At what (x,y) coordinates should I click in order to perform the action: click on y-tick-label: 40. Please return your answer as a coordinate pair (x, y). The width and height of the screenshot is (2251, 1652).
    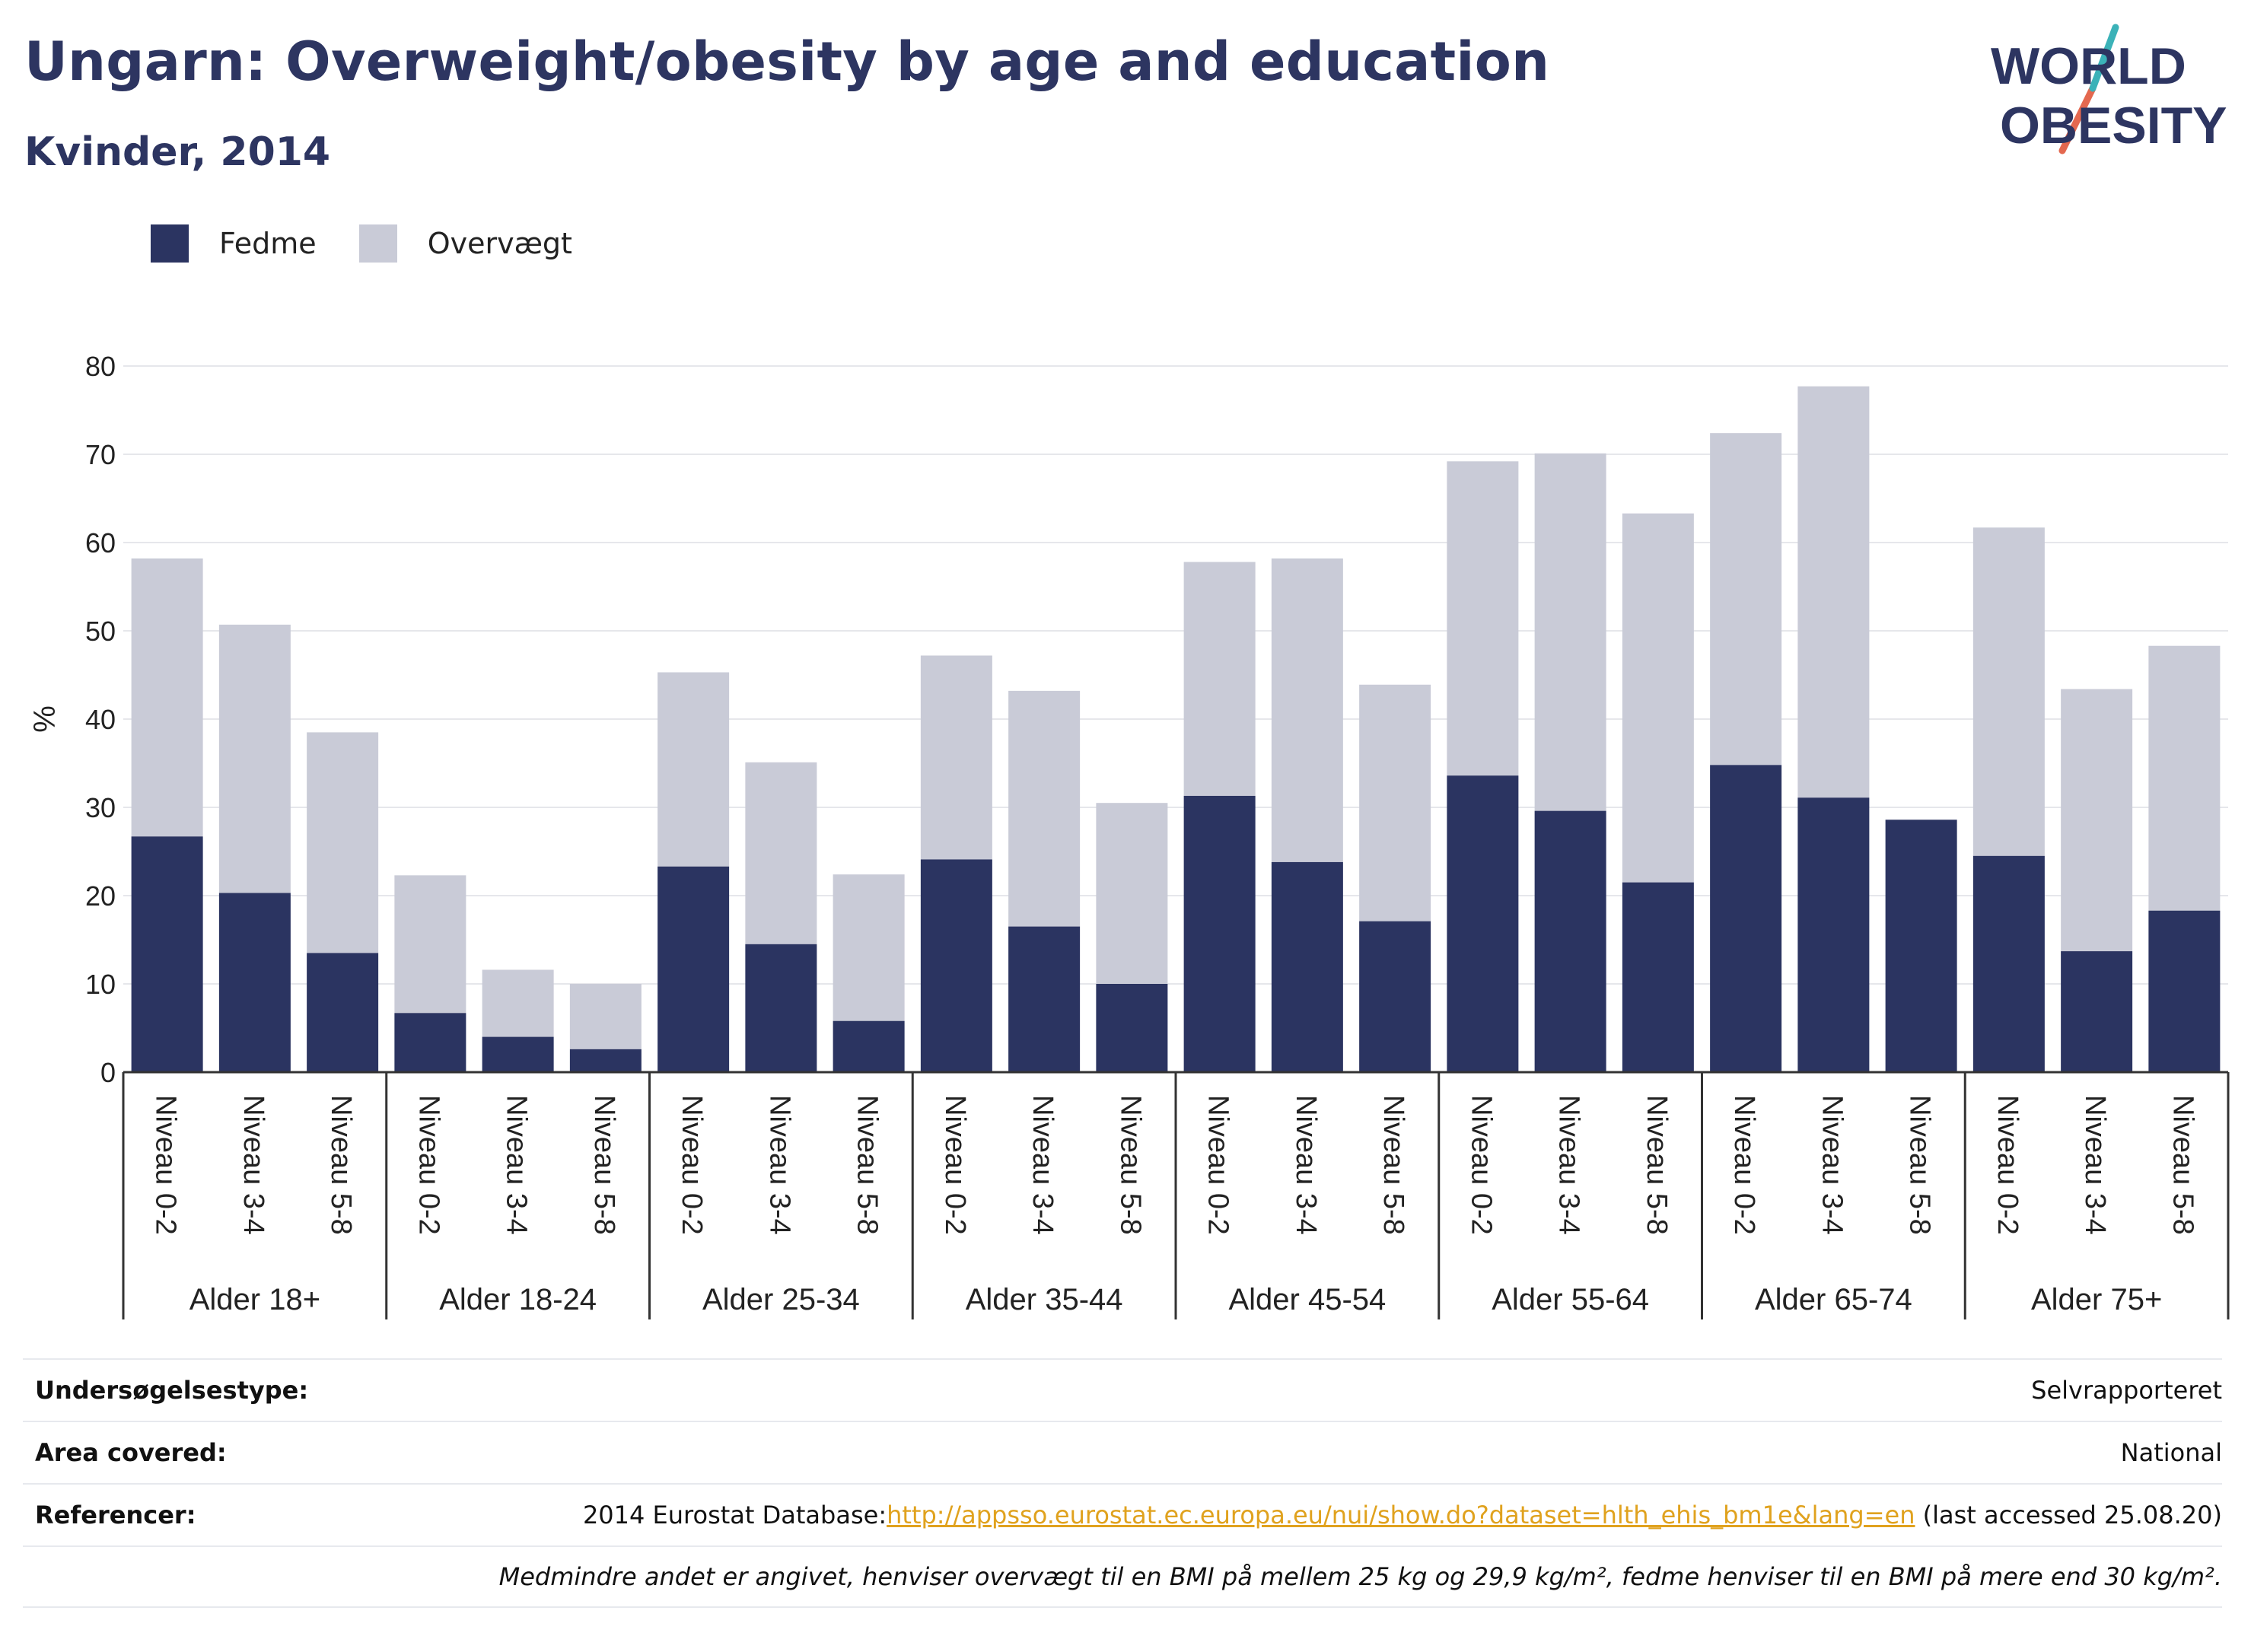
    Looking at the image, I should click on (100, 719).